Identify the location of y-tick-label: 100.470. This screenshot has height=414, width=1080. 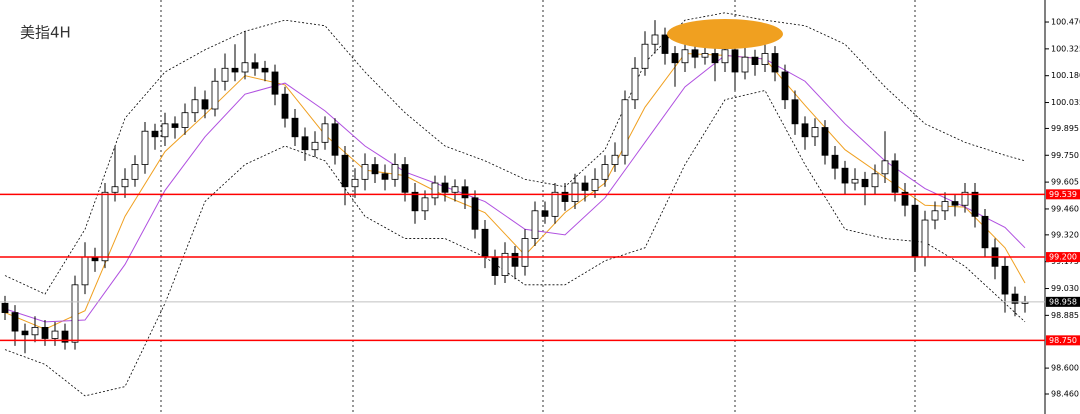
(1065, 22).